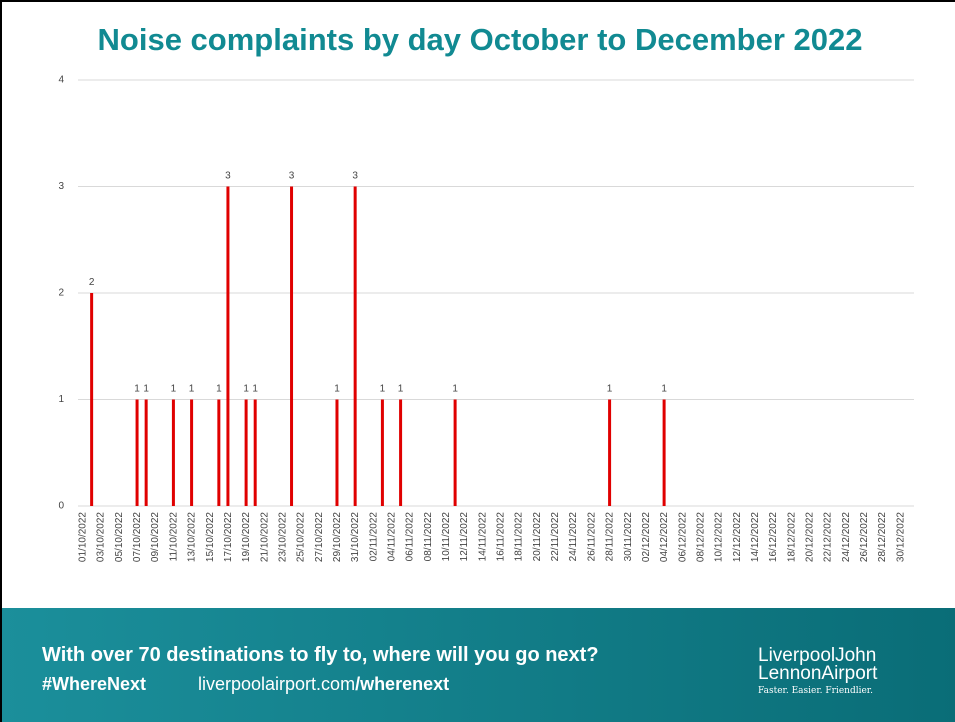 This screenshot has width=955, height=722. Describe the element at coordinates (410, 537) in the screenshot. I see `x-tick-label: 06/11/2022` at that location.